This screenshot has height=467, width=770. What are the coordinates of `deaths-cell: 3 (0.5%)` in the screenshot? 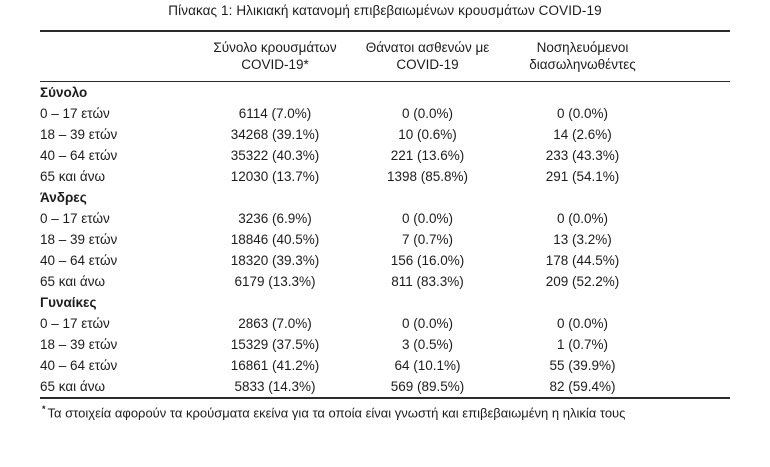 It's located at (427, 344).